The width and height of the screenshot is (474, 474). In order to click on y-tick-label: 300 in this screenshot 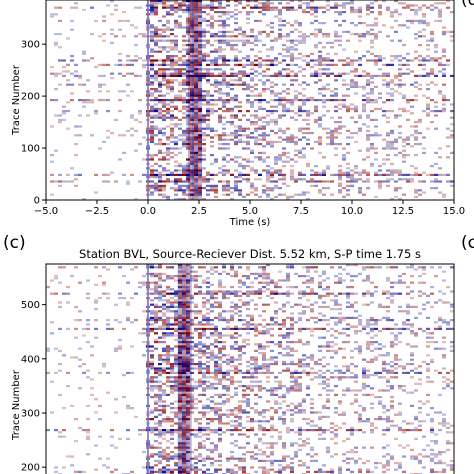, I will do `click(30, 45)`.